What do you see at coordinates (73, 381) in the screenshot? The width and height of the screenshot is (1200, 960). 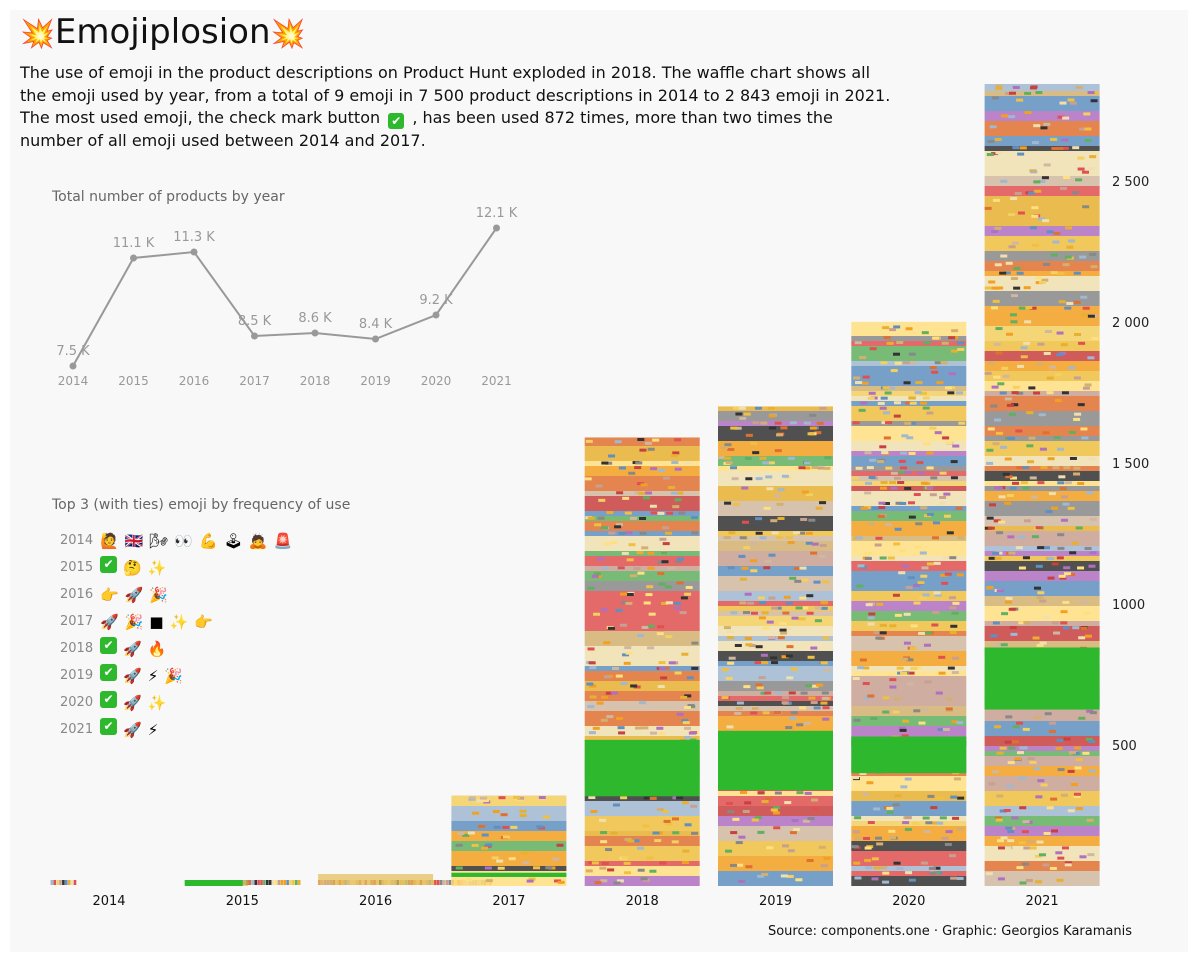 I see `line-x-tick-label: 2014` at bounding box center [73, 381].